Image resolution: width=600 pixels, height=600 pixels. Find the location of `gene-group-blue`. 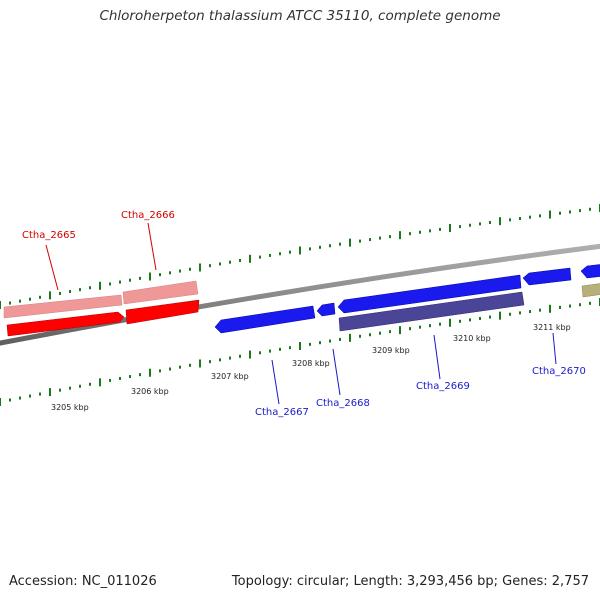

gene-group-blue is located at coordinates (407, 299).